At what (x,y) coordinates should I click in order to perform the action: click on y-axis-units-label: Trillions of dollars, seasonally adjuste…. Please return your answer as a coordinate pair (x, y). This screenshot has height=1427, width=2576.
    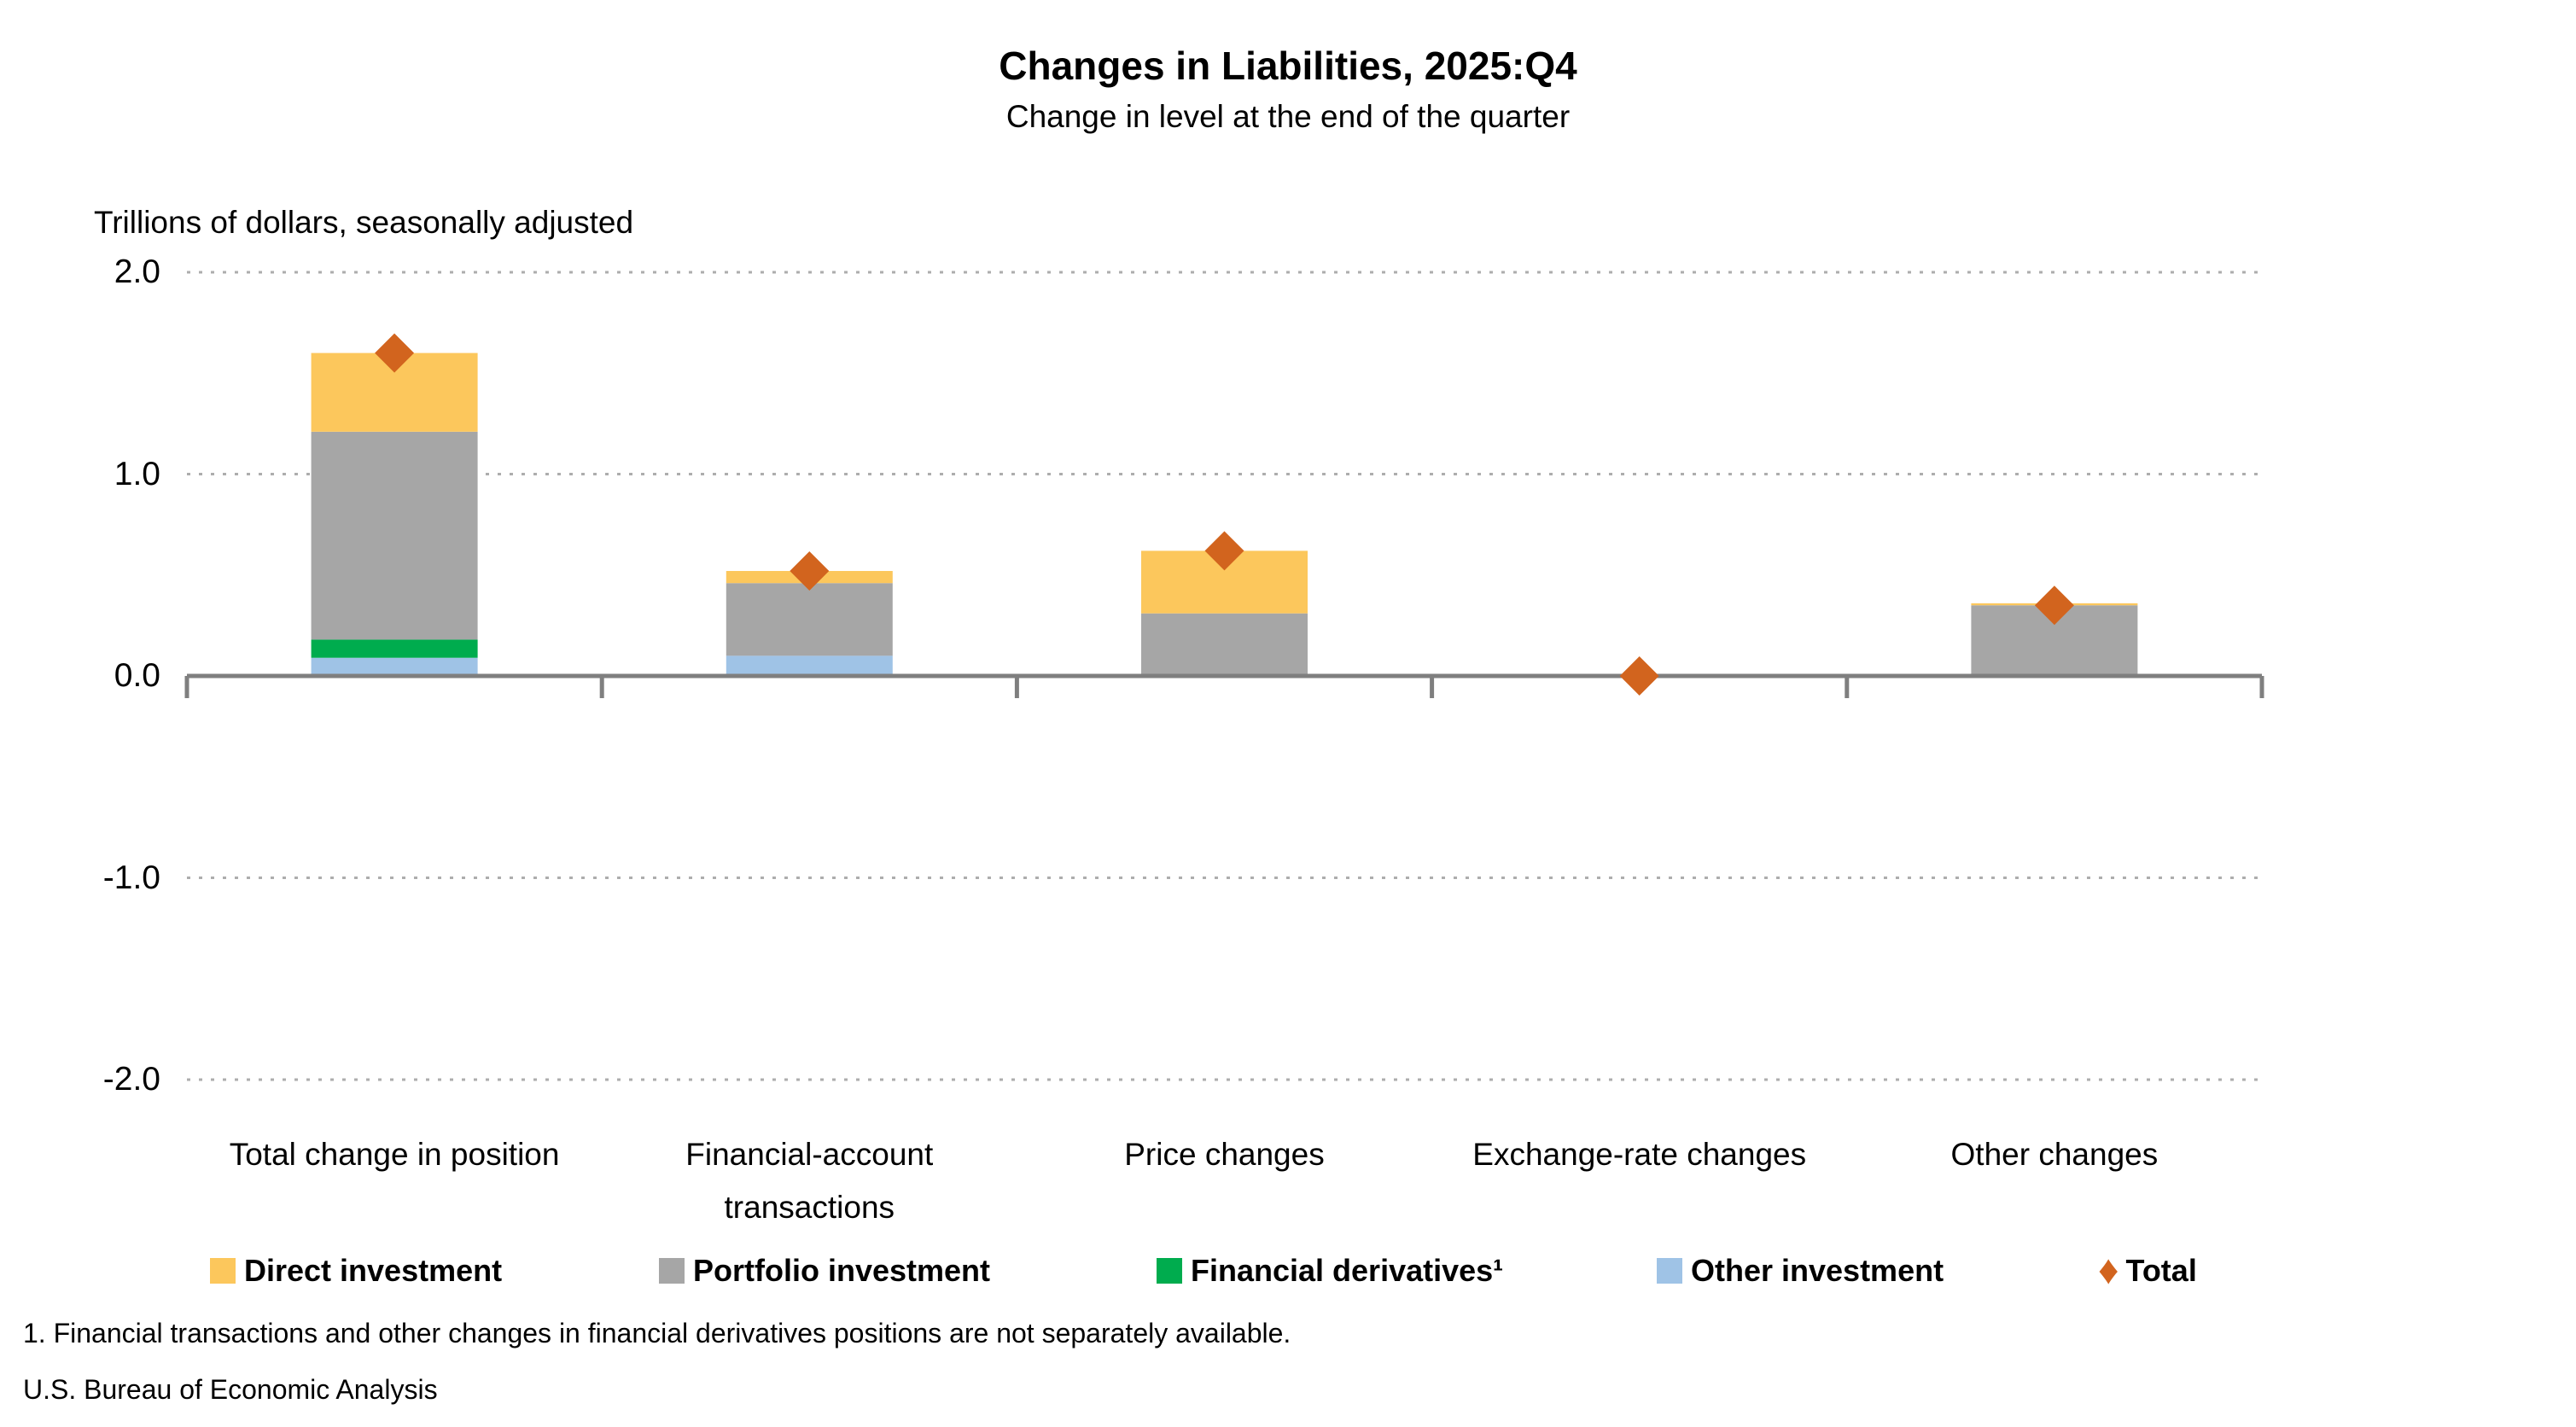
    Looking at the image, I should click on (364, 223).